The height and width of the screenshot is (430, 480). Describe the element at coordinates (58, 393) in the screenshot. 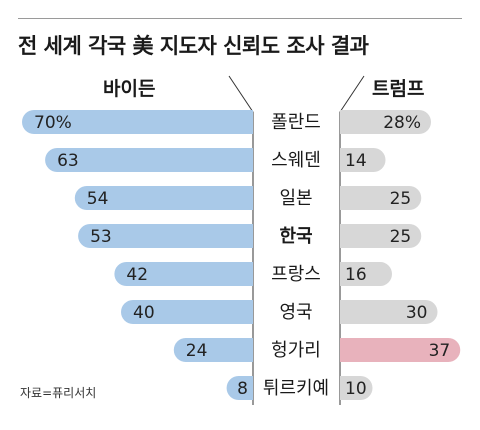

I see `source-note: 자료=퓨리서치` at that location.